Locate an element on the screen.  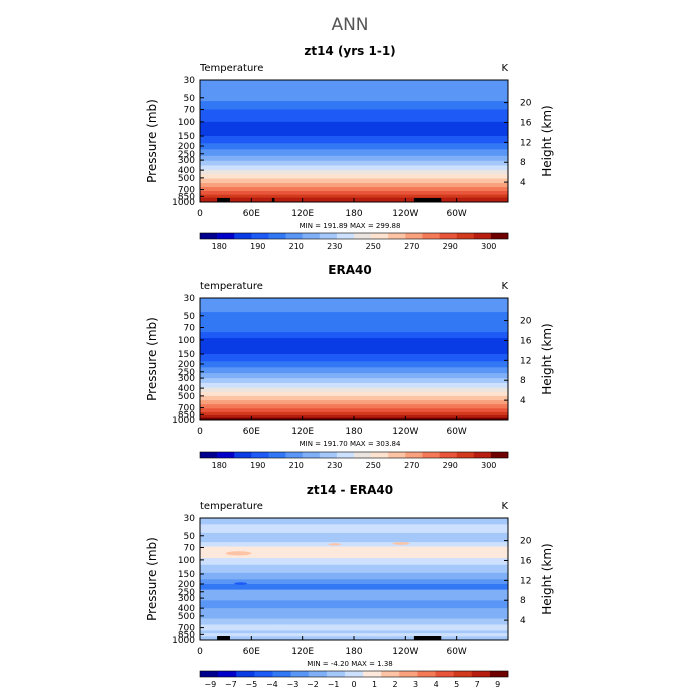
colorbar-label: −7 is located at coordinates (231, 684).